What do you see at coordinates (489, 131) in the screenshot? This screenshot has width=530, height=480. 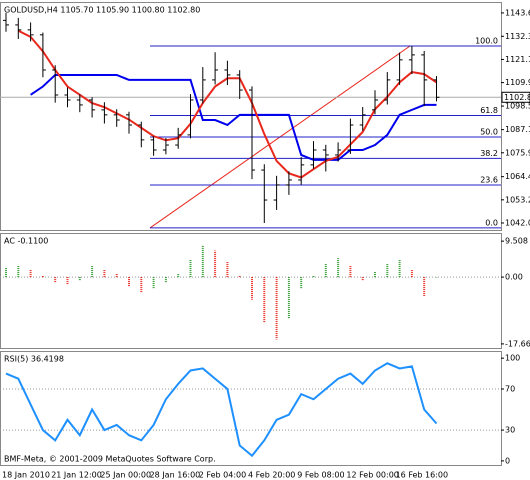 I see `fibo-label: 50.0` at bounding box center [489, 131].